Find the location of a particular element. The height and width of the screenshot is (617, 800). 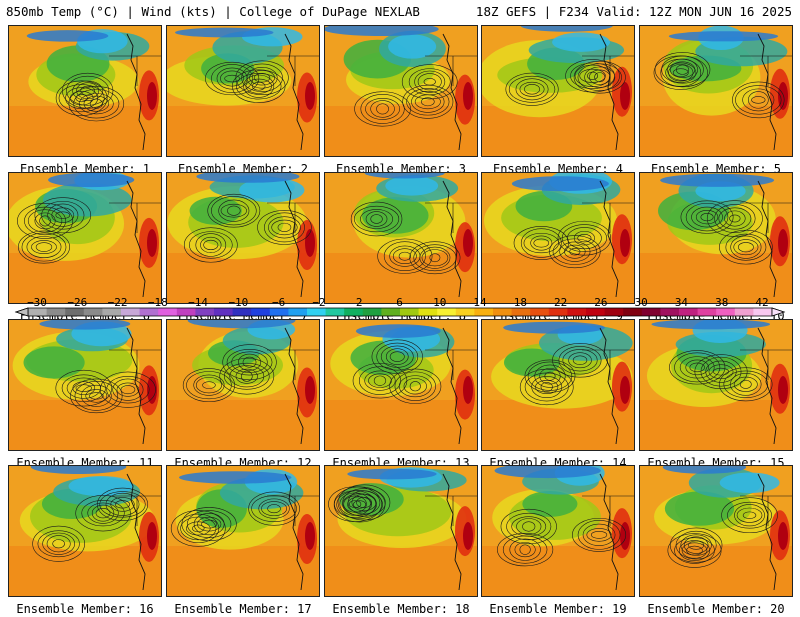

colorbar-tick-label: 18 is located at coordinates (520, 302).